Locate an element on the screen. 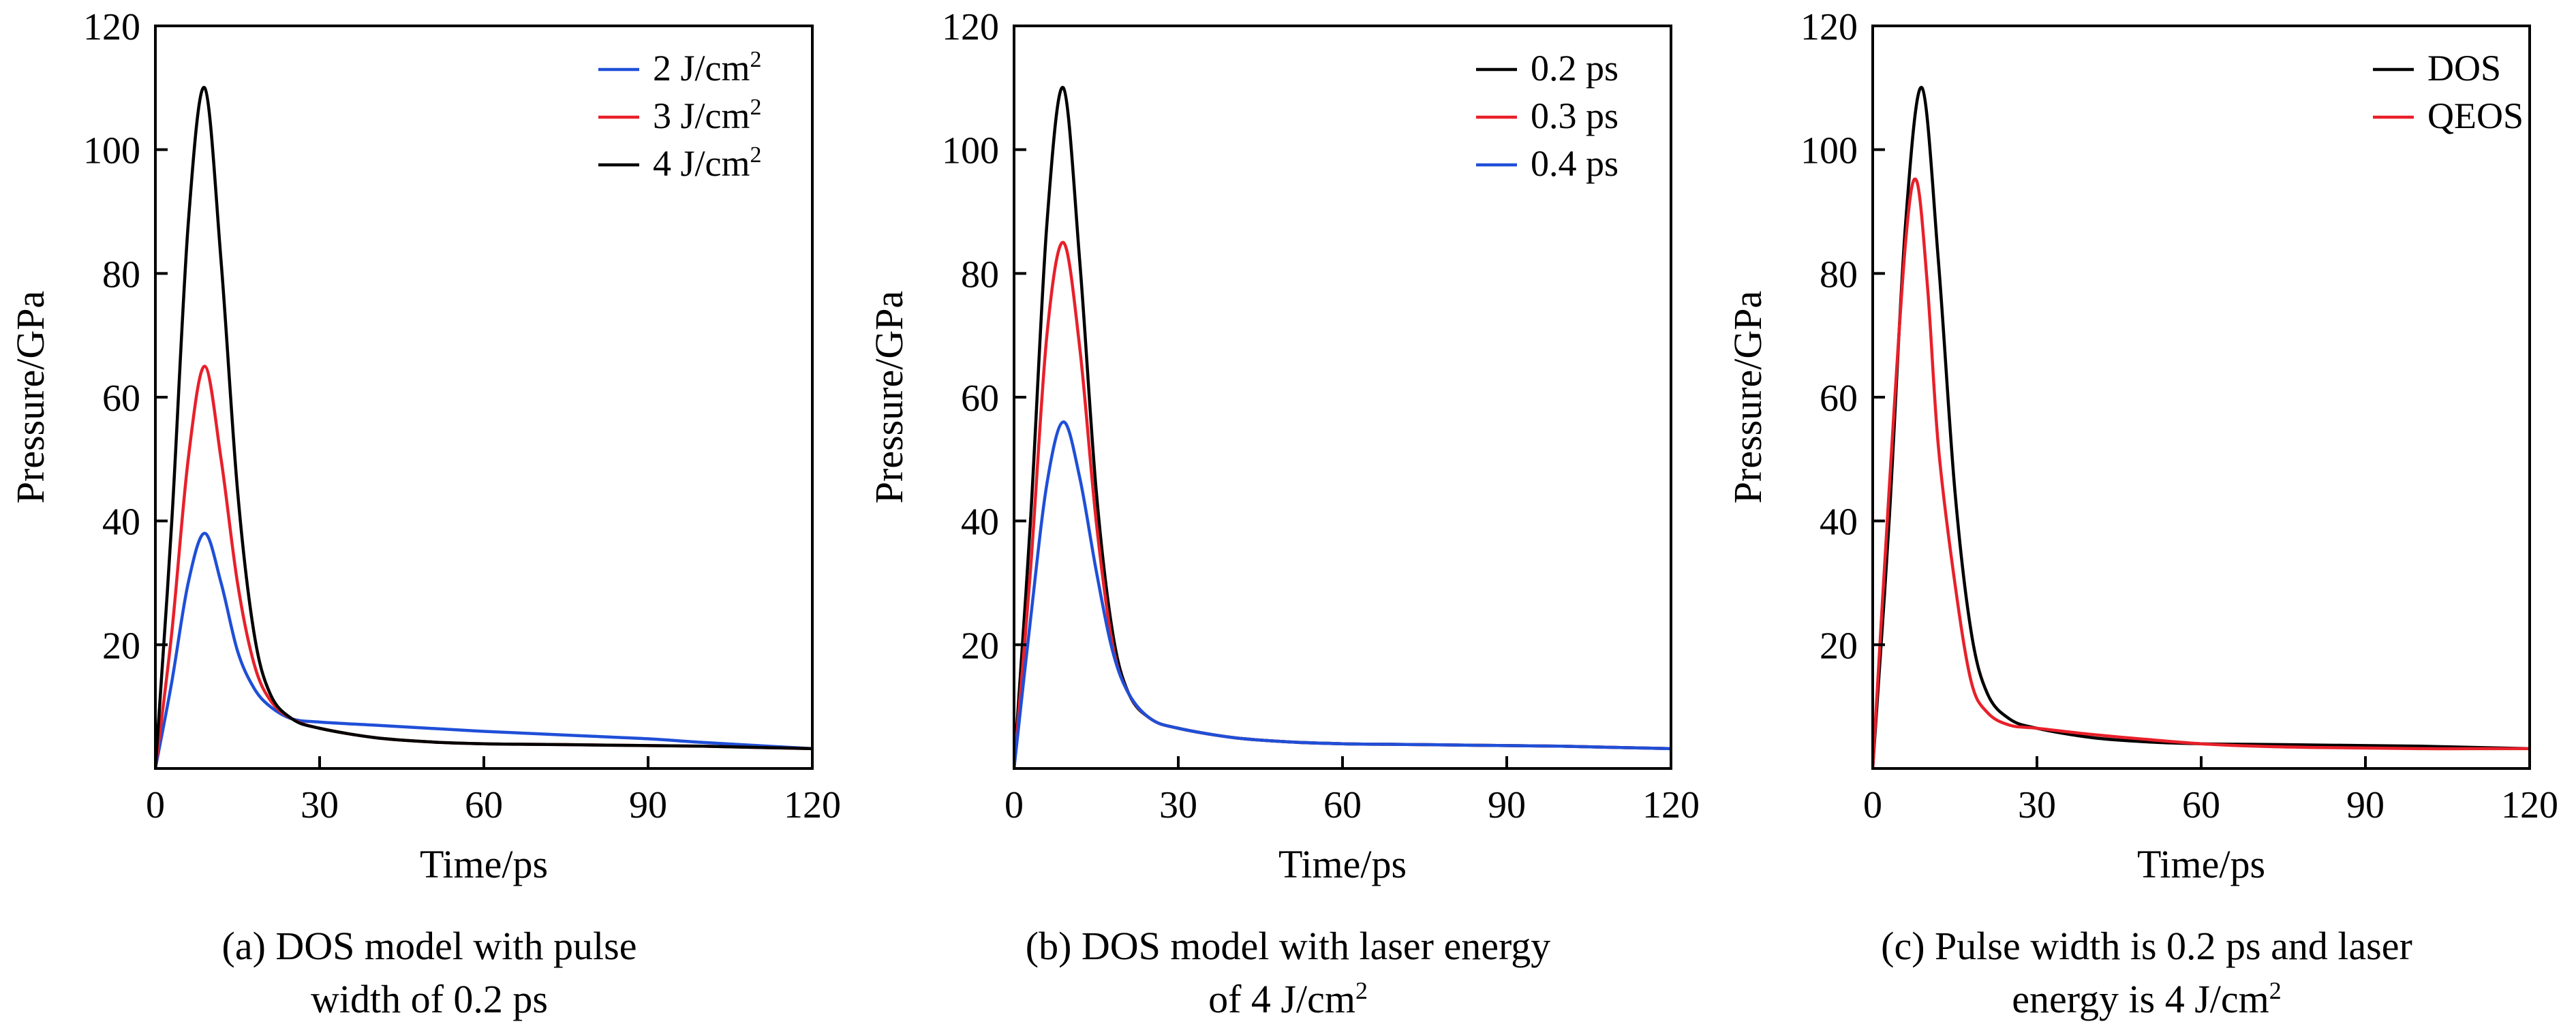 The width and height of the screenshot is (2576, 1026). legend-label-2: 3 J/cm2 is located at coordinates (707, 115).